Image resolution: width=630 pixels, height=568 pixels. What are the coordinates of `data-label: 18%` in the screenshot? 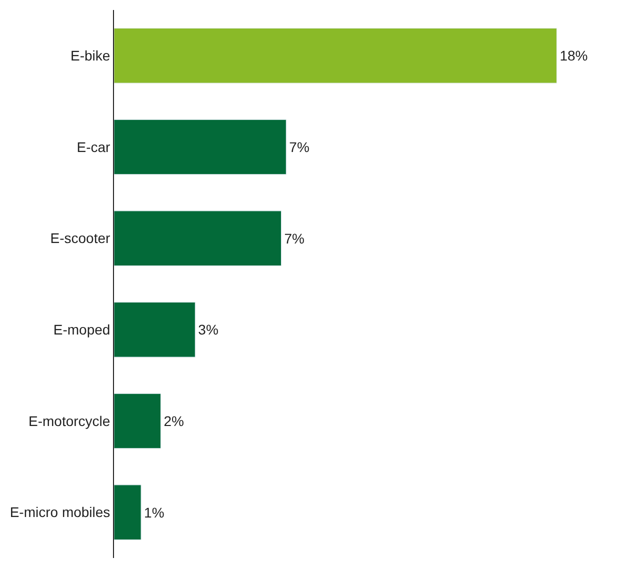 It's located at (574, 56).